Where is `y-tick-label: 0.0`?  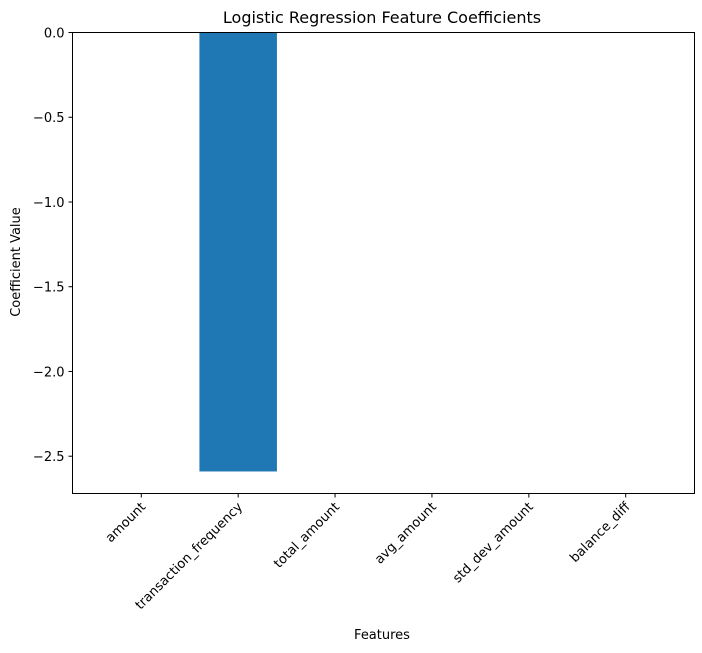
y-tick-label: 0.0 is located at coordinates (54, 34).